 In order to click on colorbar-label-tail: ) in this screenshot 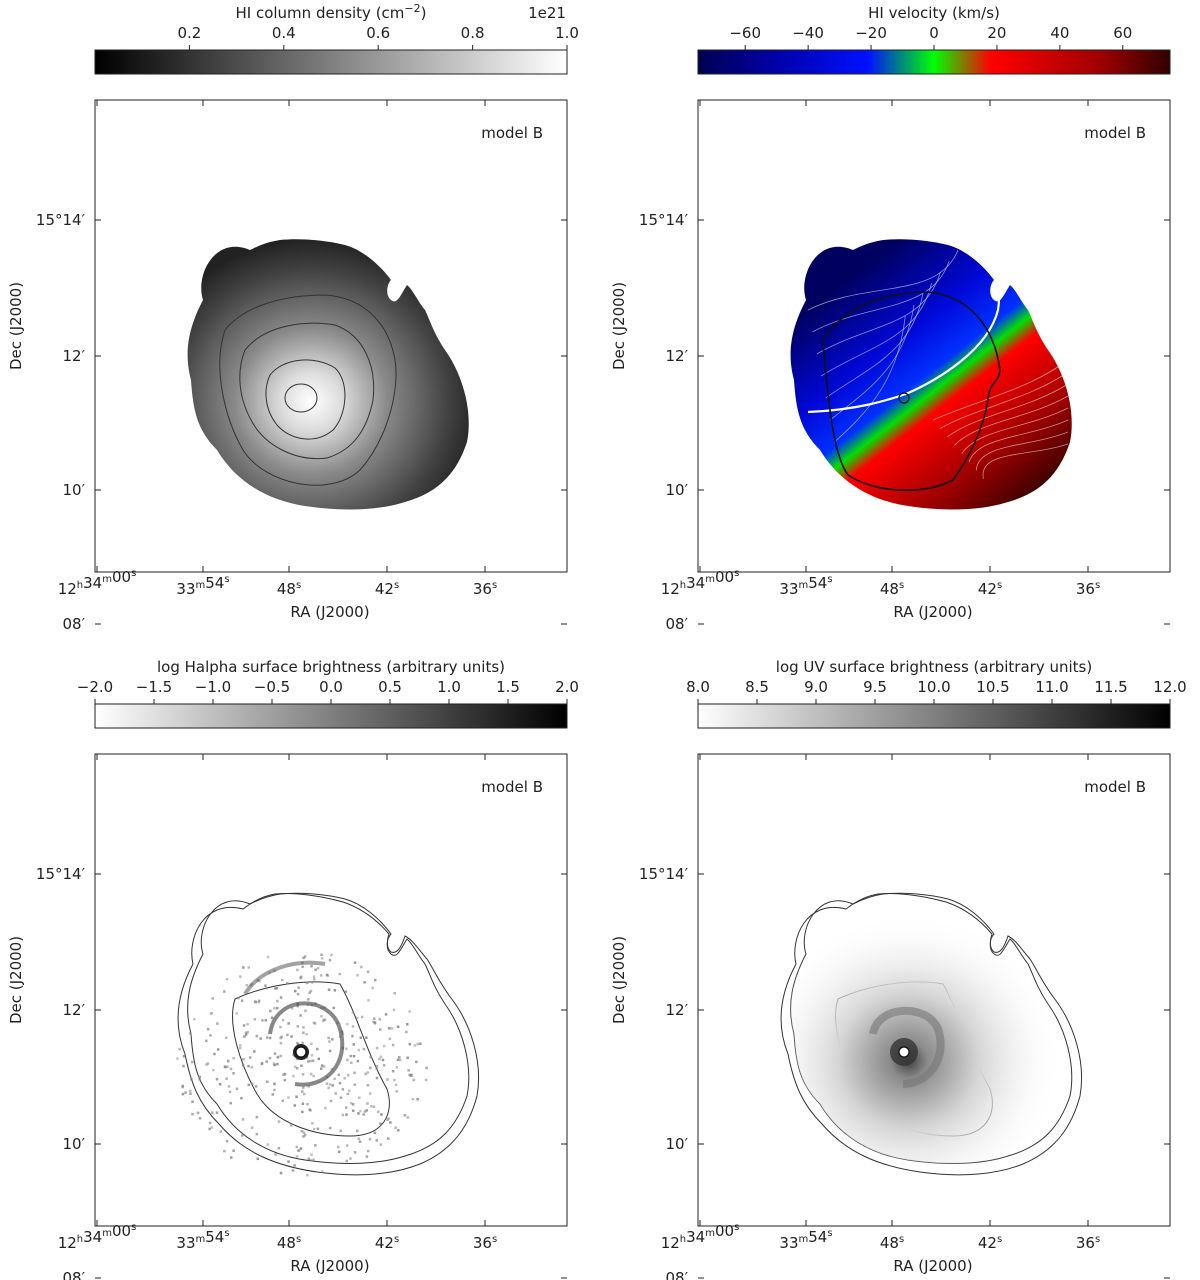, I will do `click(424, 13)`.